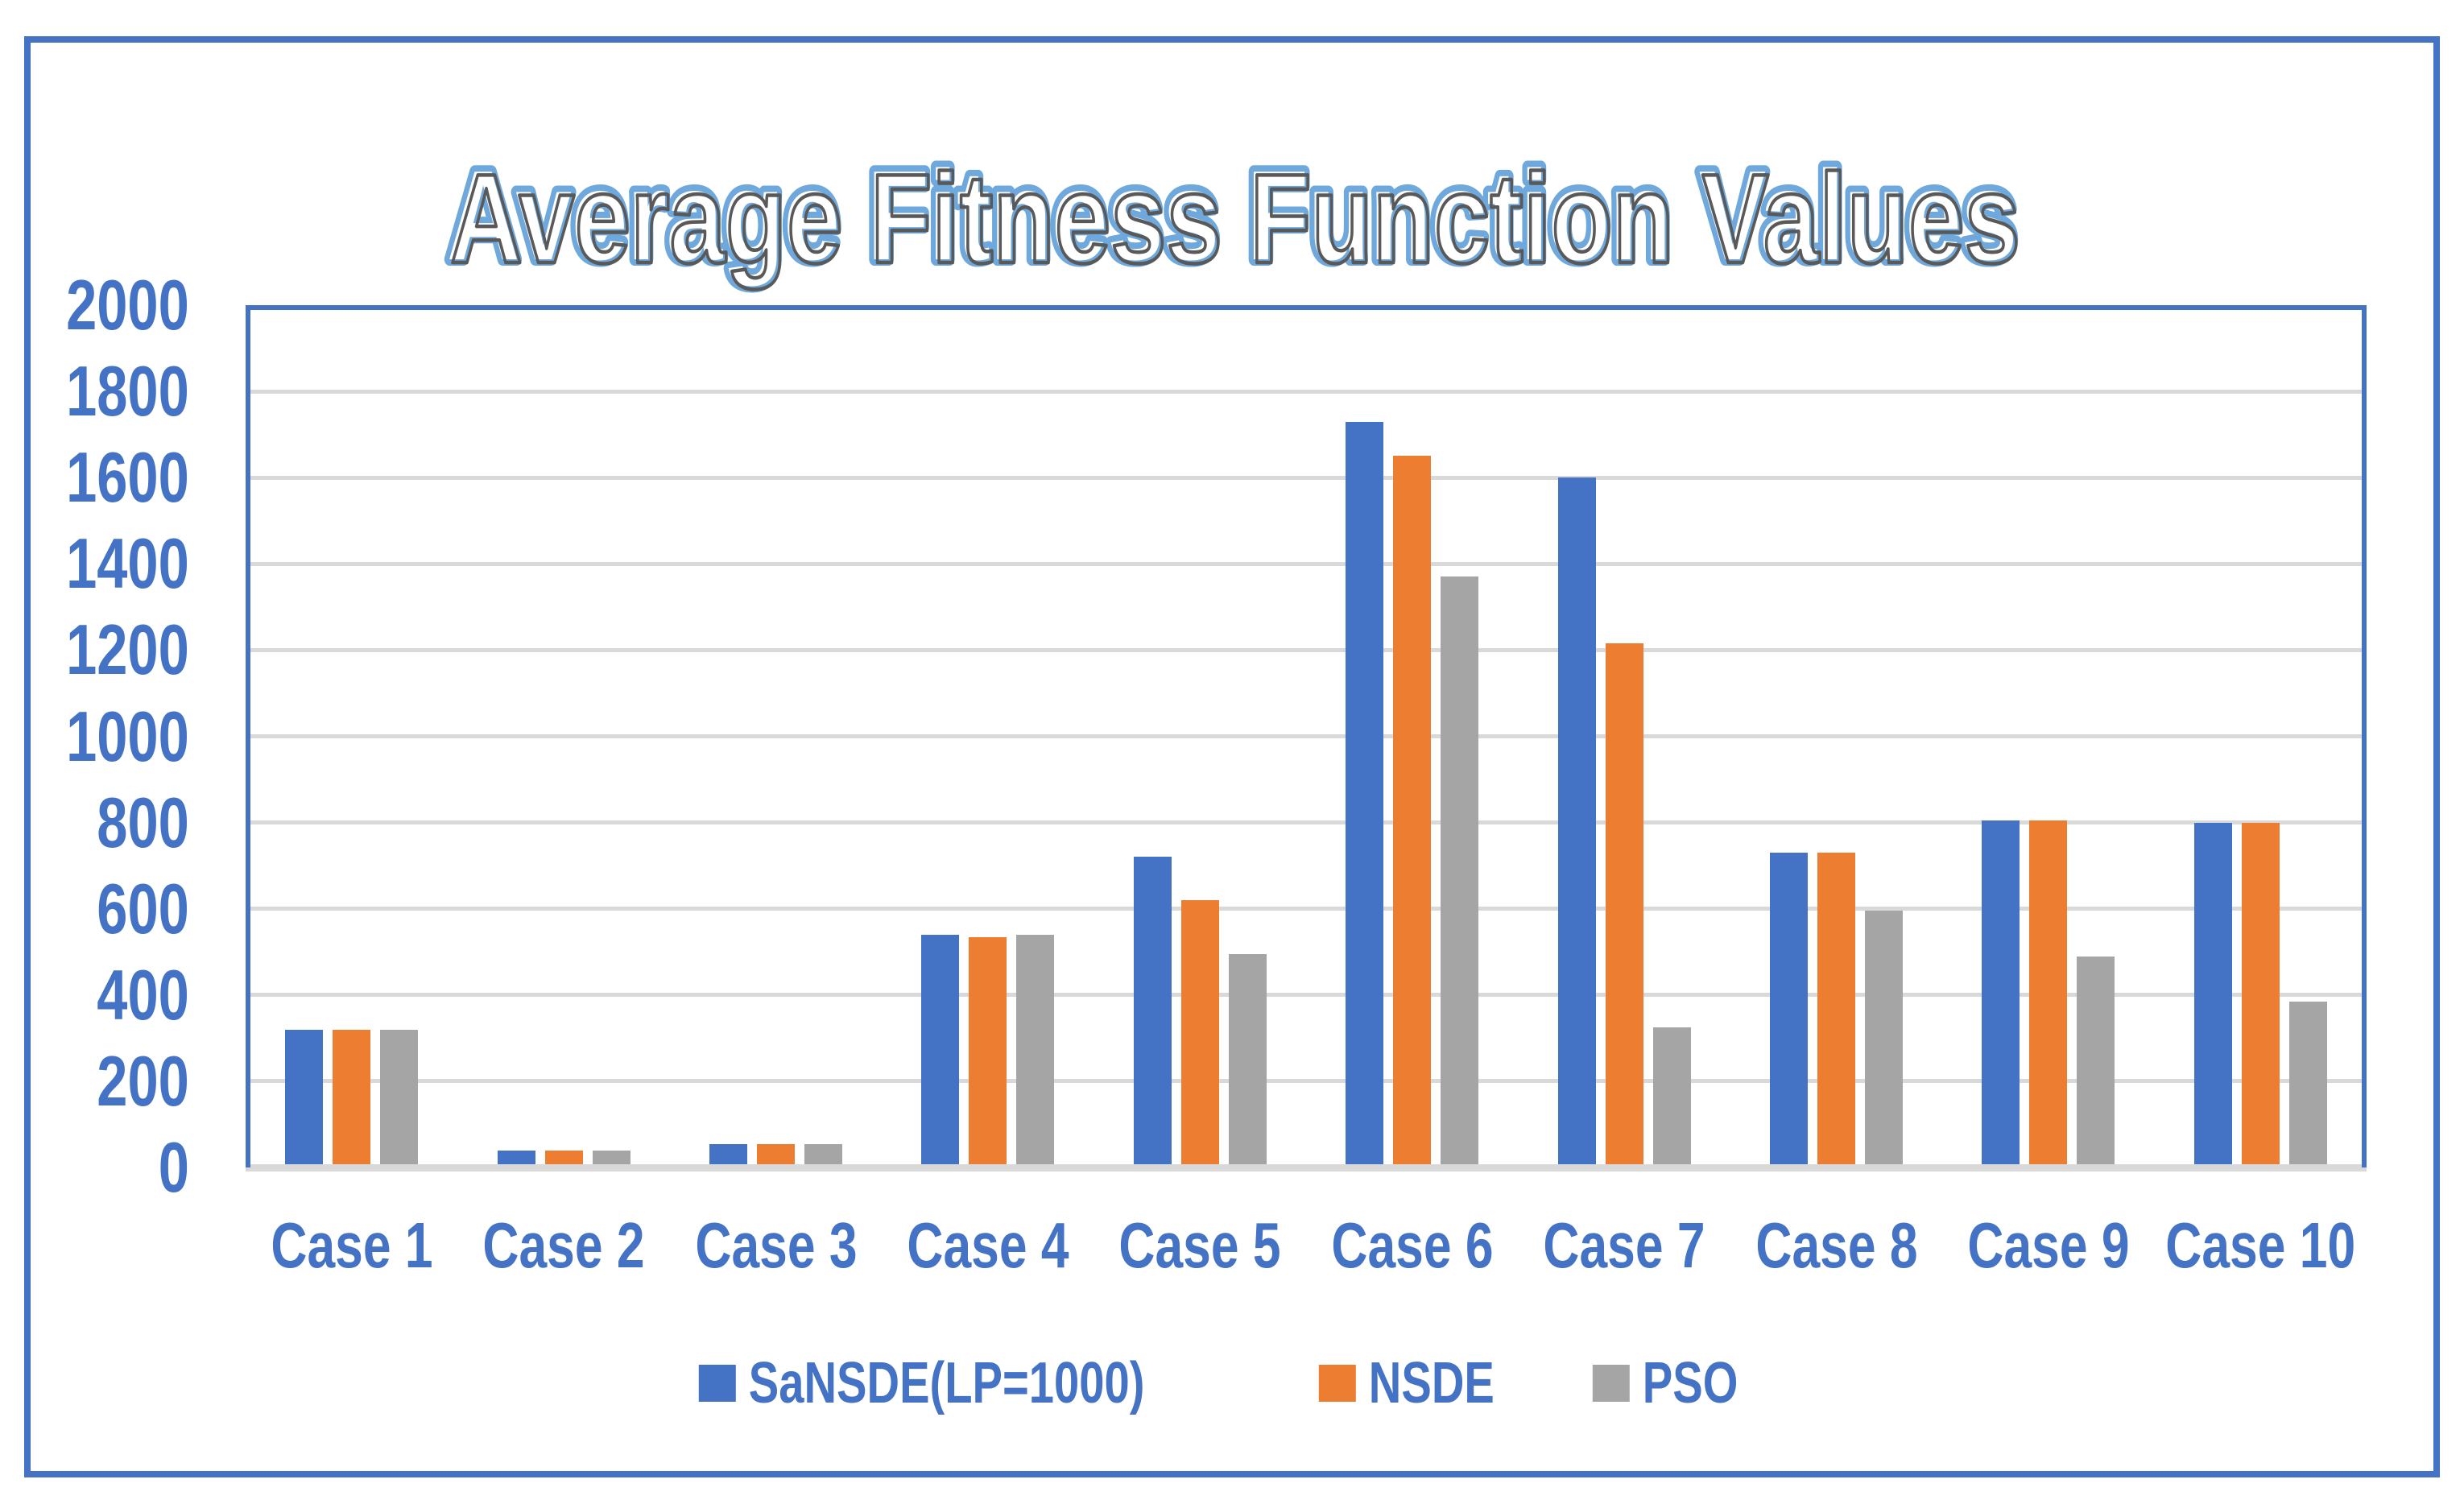 The image size is (2464, 1500). Describe the element at coordinates (1690, 1383) in the screenshot. I see `legend-label: PSO` at that location.